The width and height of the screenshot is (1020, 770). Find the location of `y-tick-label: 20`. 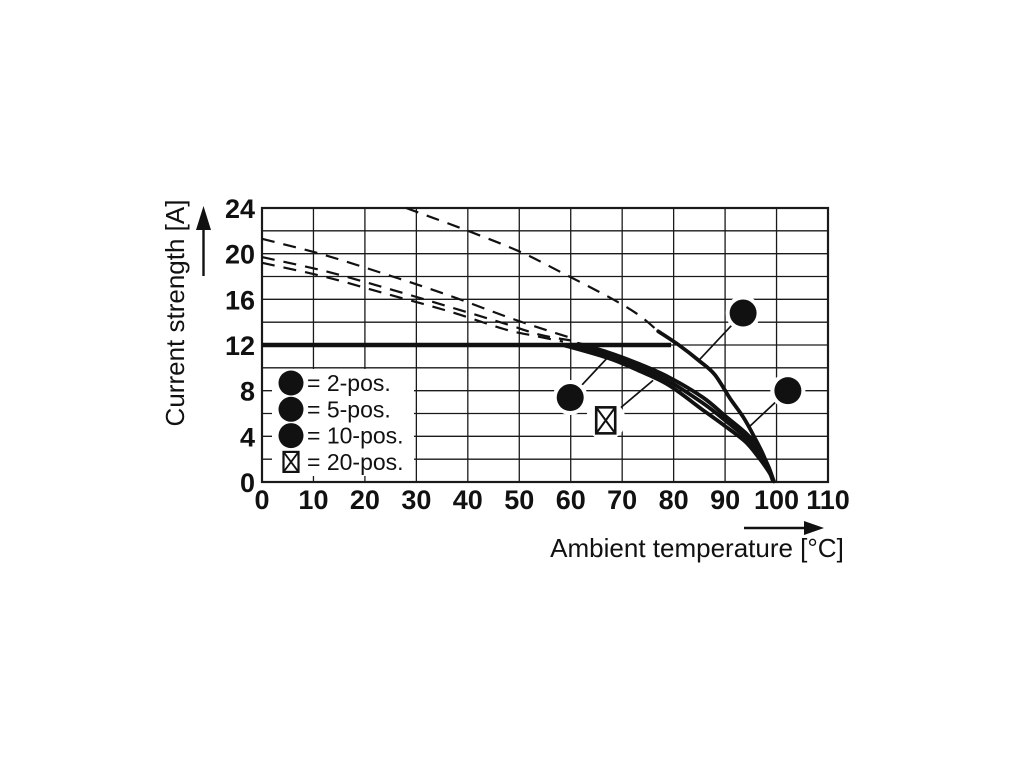

y-tick-label: 20 is located at coordinates (240, 255).